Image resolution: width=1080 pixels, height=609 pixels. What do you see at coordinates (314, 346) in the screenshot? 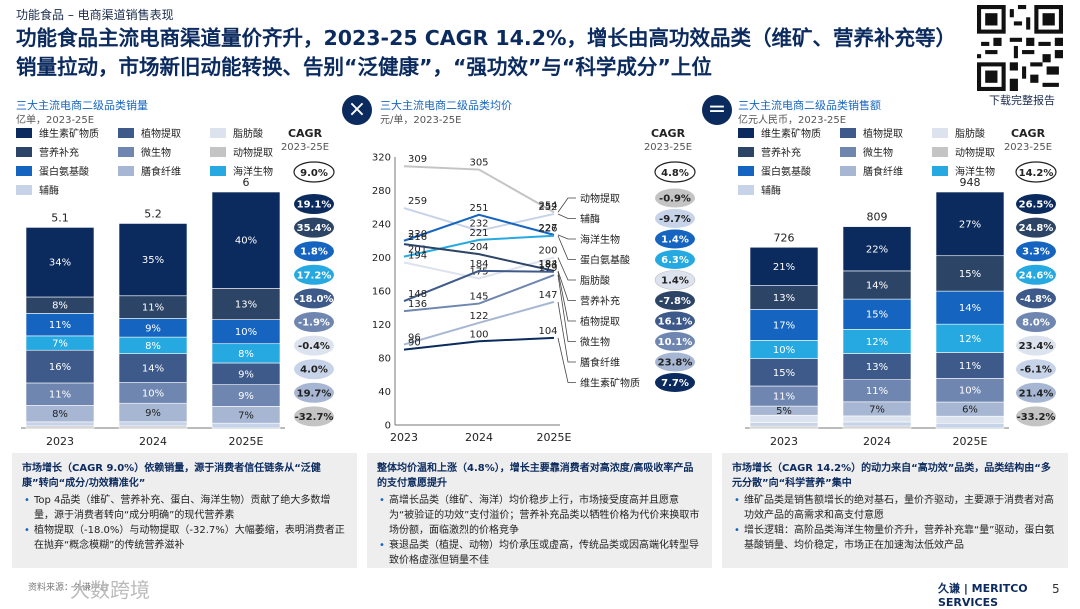
I see `cagr-label: -0.4%` at bounding box center [314, 346].